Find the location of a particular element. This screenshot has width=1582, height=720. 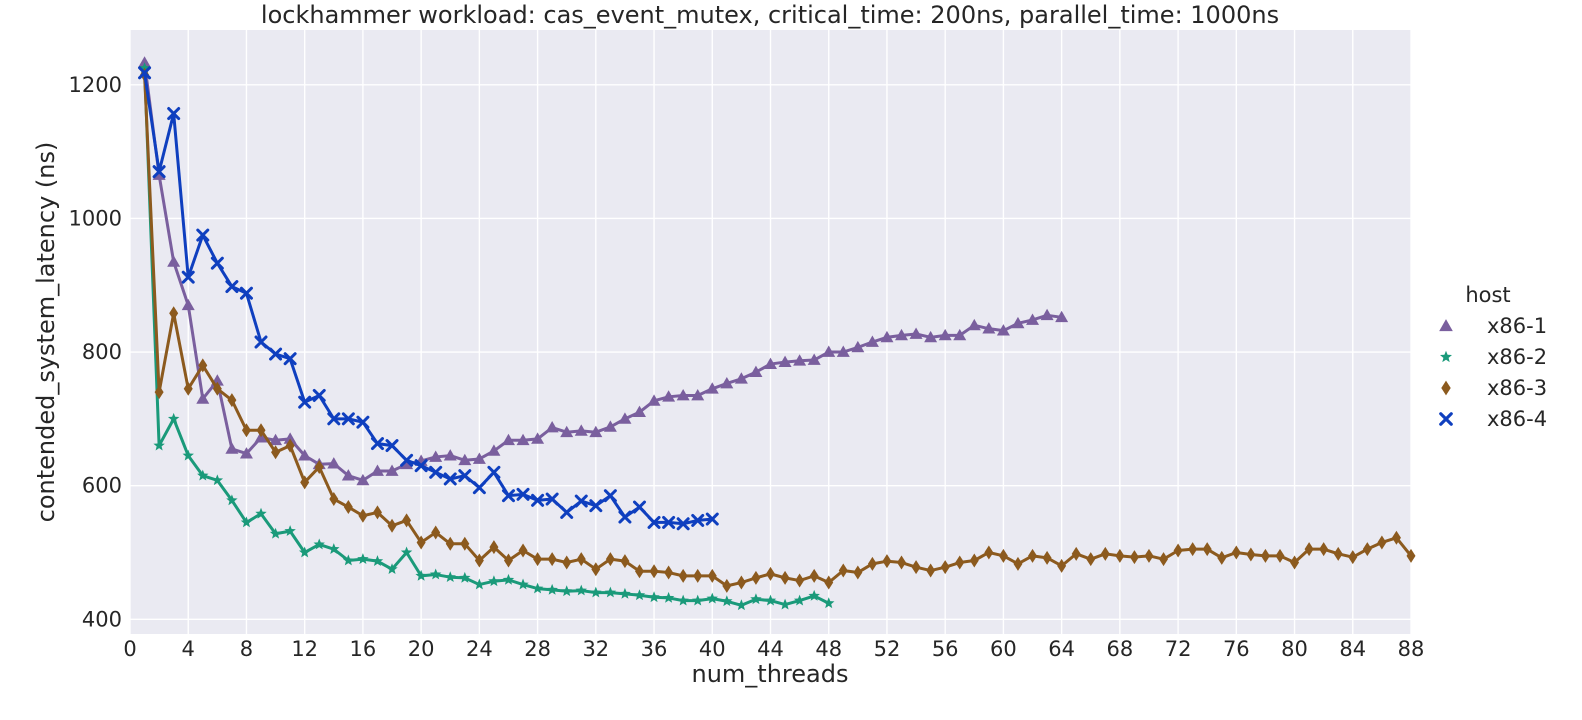

x-tick-label: 60 is located at coordinates (1003, 649).